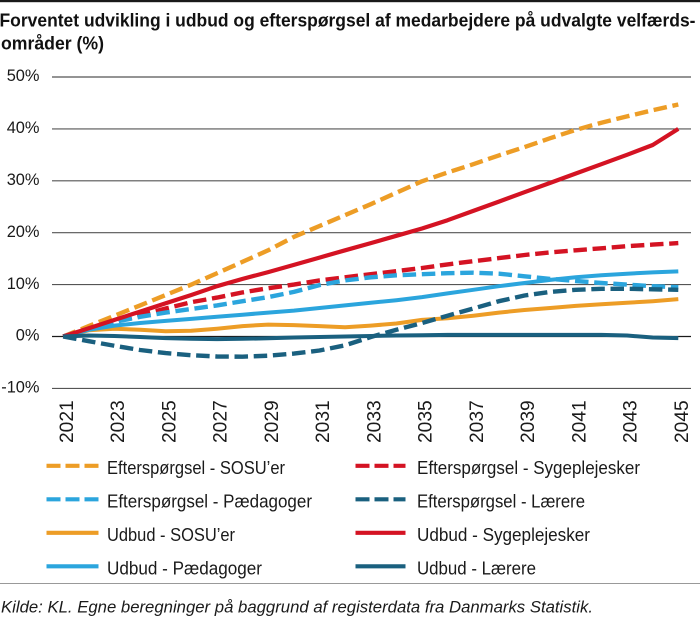 The image size is (700, 623). I want to click on svg-text: Efterspørgsel - Lærere, so click(501, 501).